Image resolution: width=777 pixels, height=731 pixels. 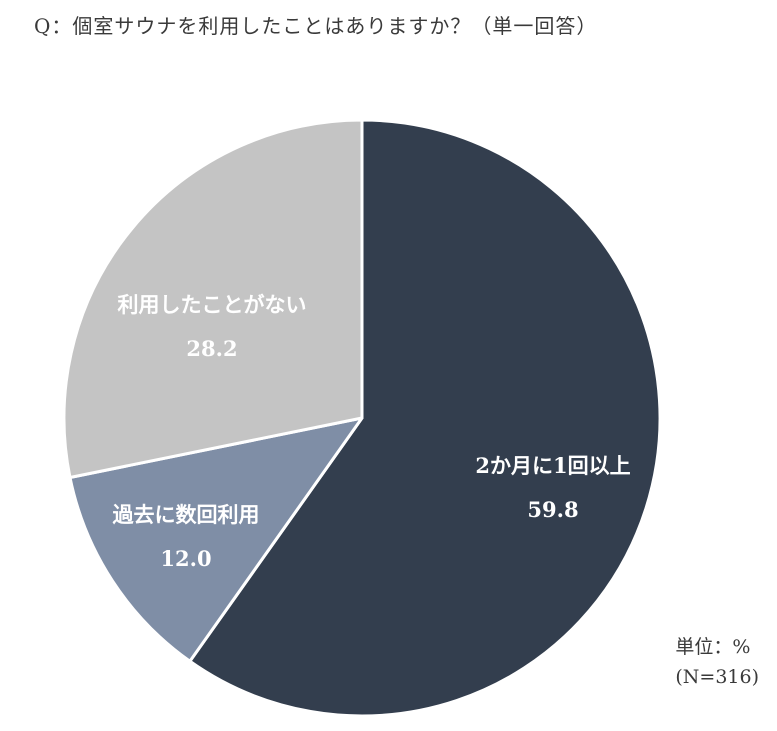 I want to click on slice-category-label: 過去に数回利用, so click(x=186, y=514).